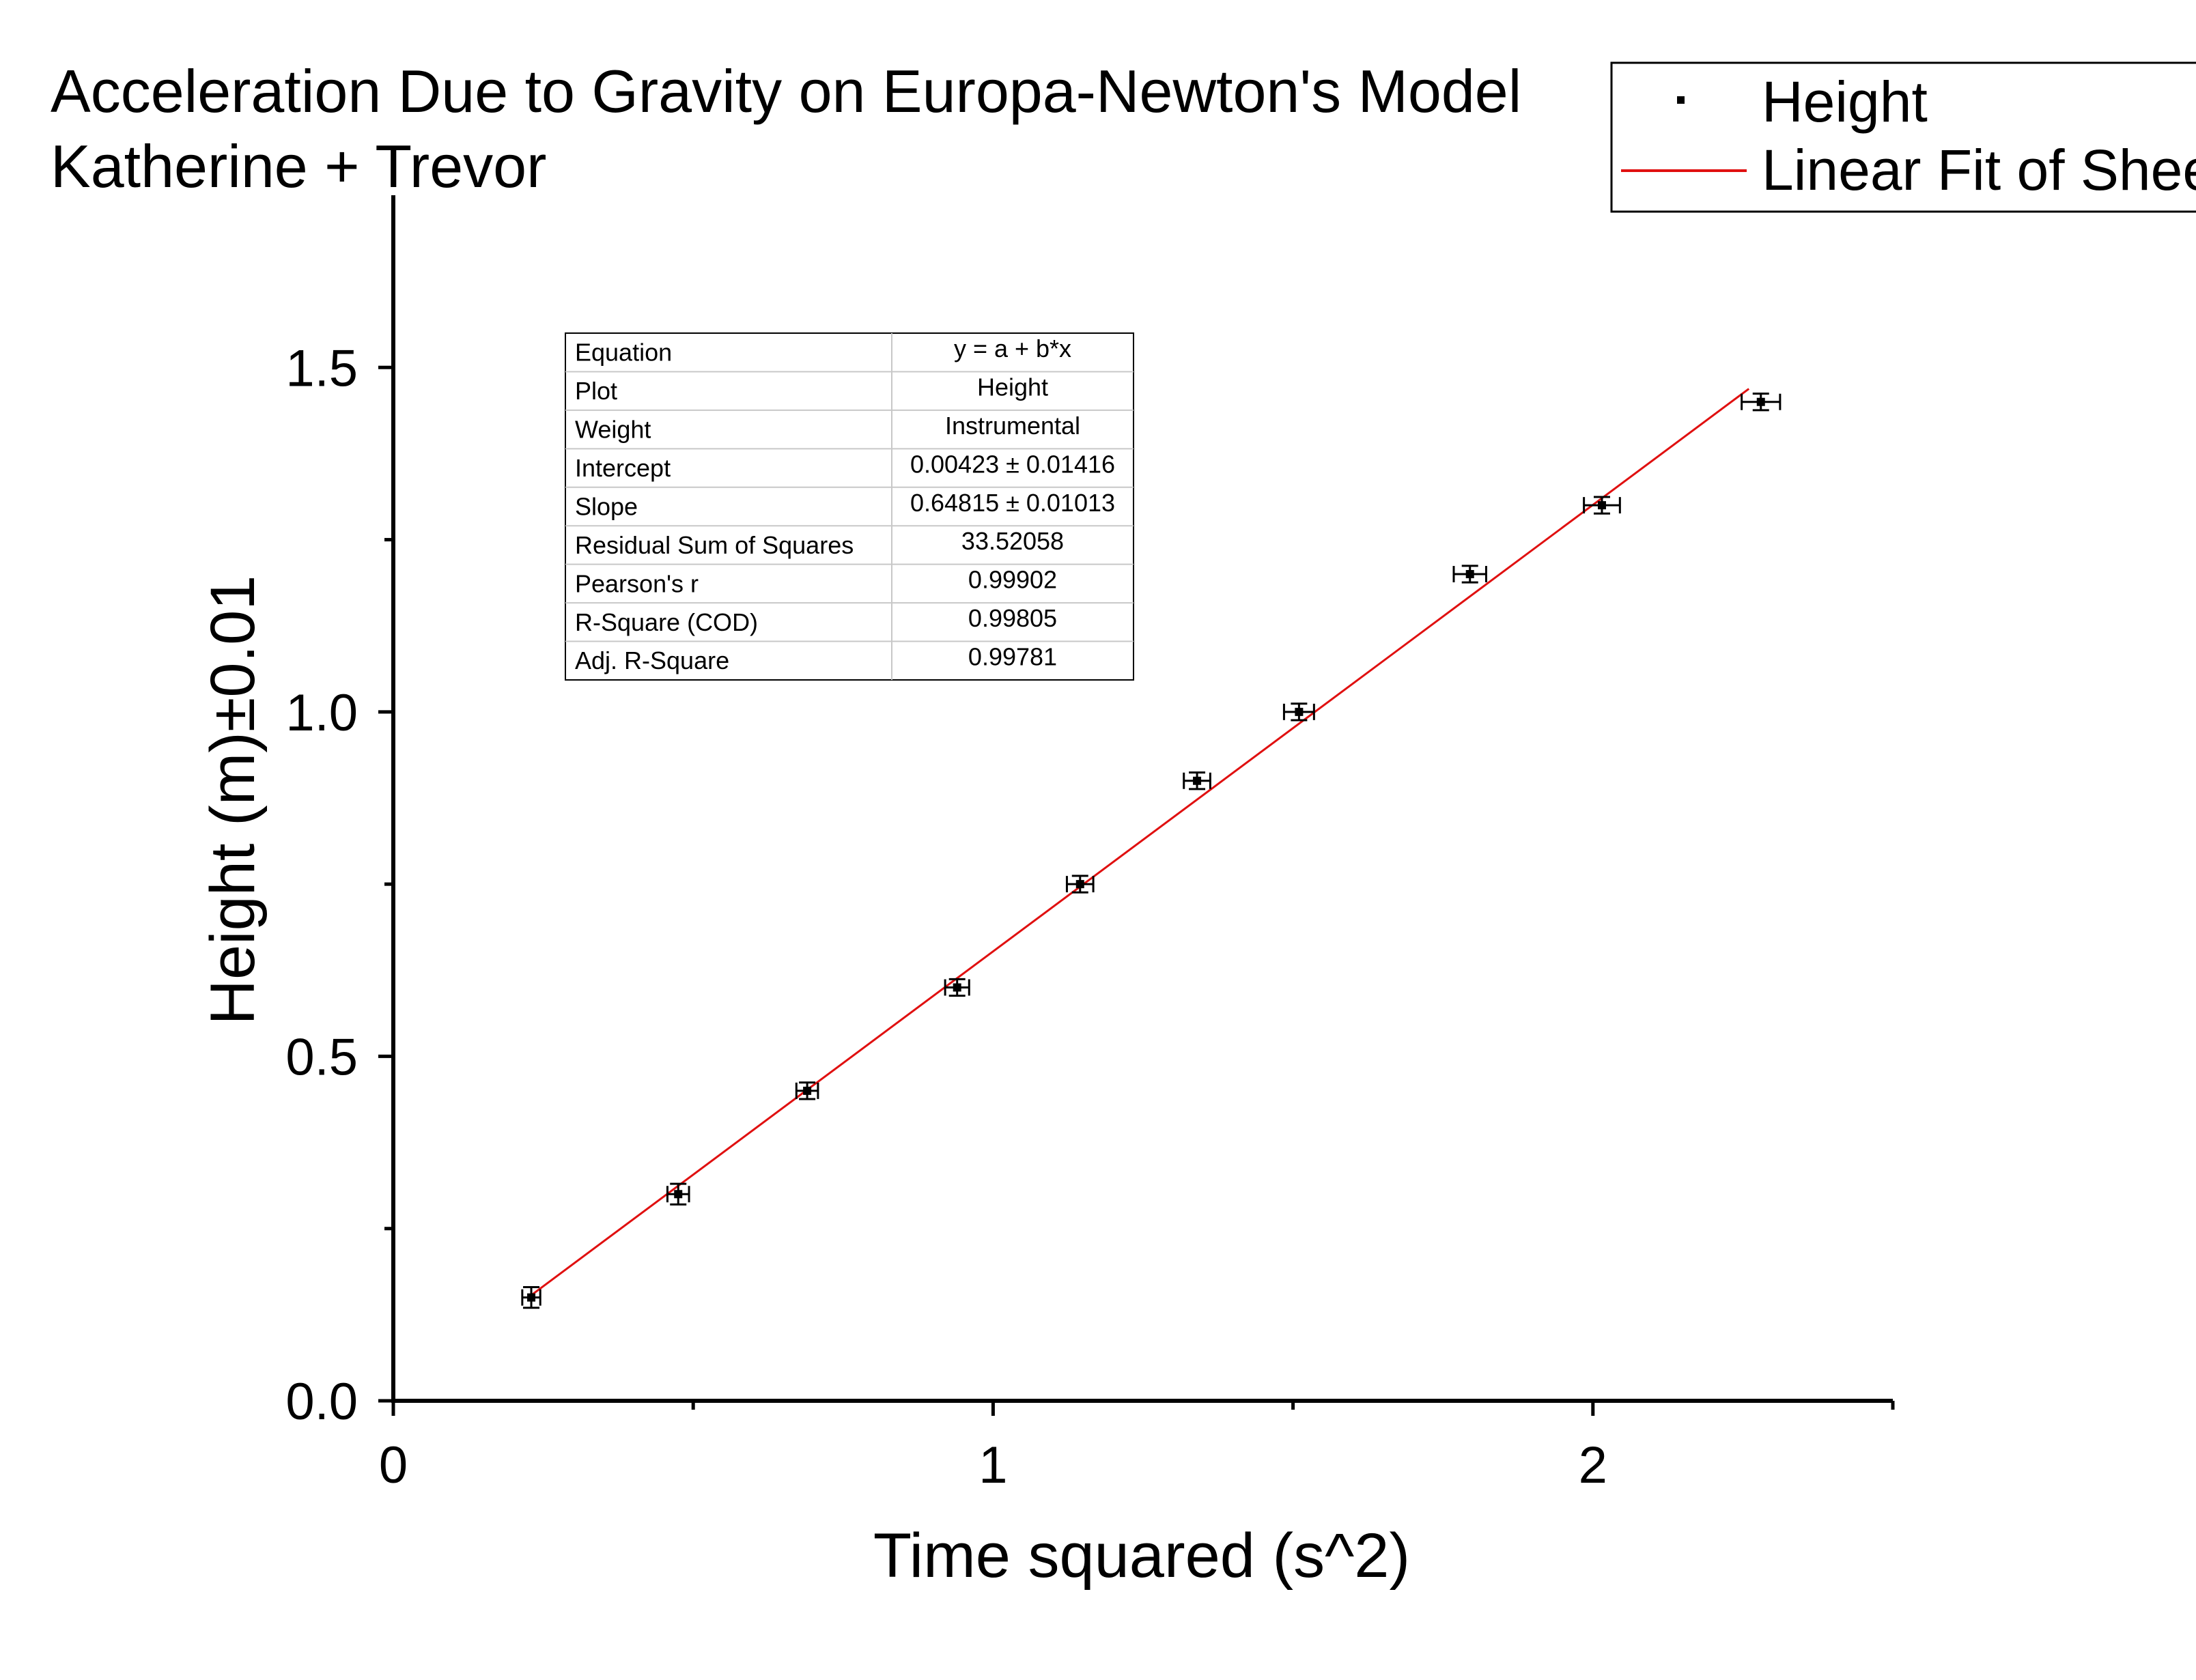 Image resolution: width=2196 pixels, height=1680 pixels. I want to click on table-row-label: Plot, so click(596, 391).